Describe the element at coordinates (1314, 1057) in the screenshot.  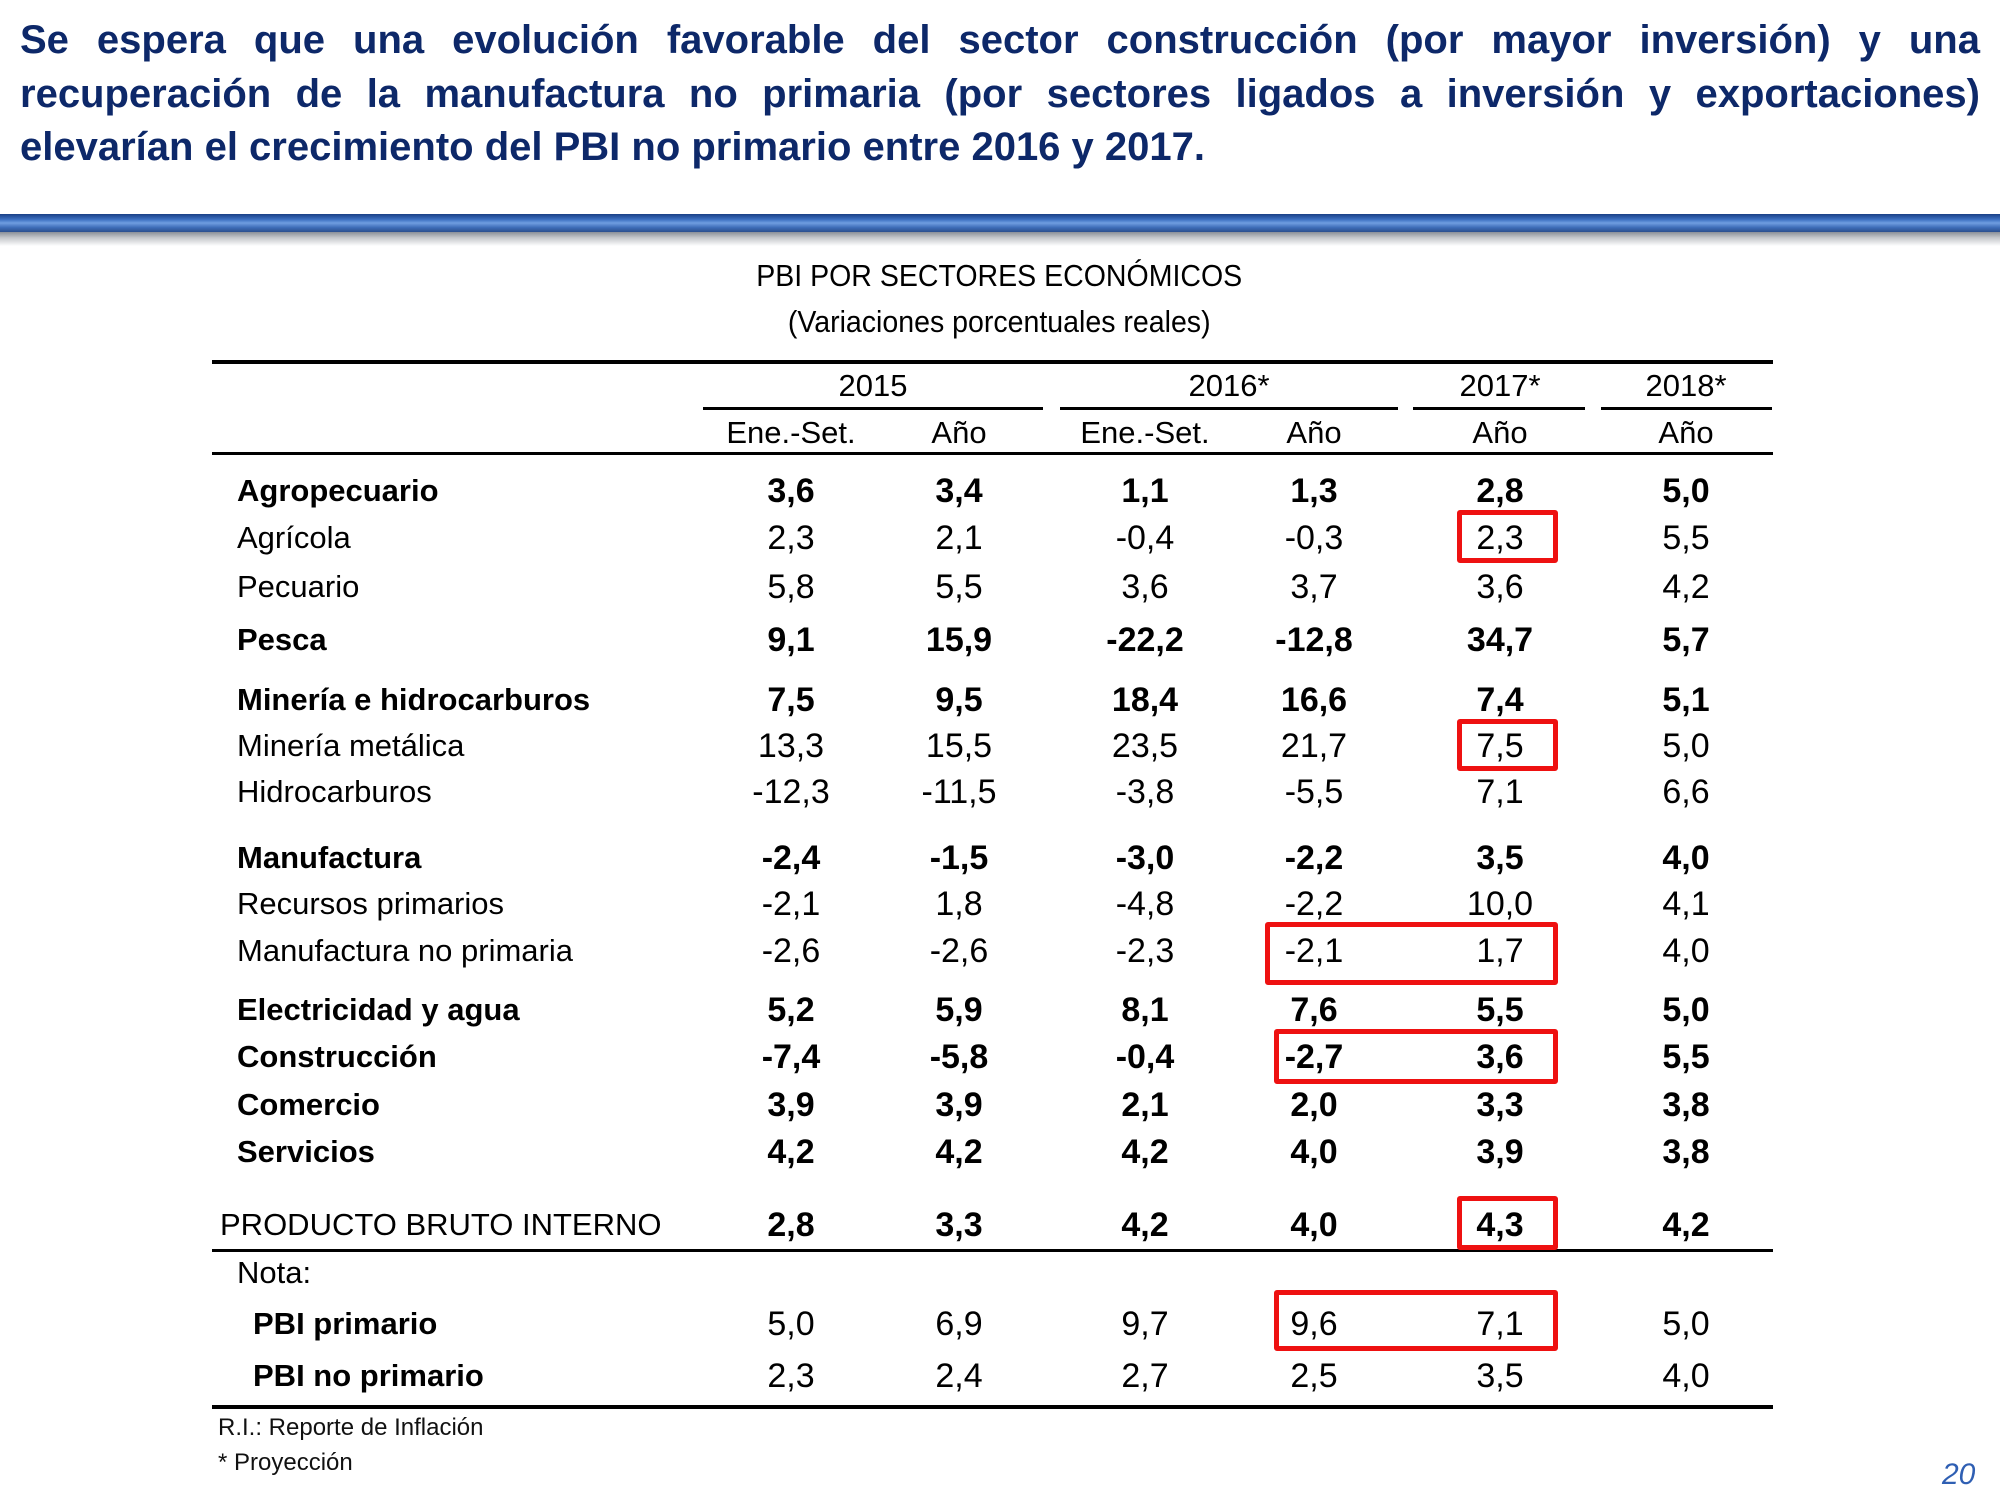
I see `table-cell: -2,7` at that location.